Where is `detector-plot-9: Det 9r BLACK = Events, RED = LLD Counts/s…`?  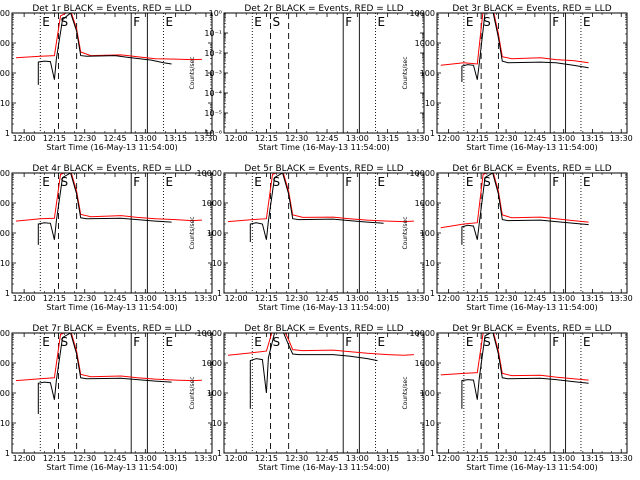 detector-plot-9: Det 9r BLACK = Events, RED = LLD Counts/s… is located at coordinates (517, 398).